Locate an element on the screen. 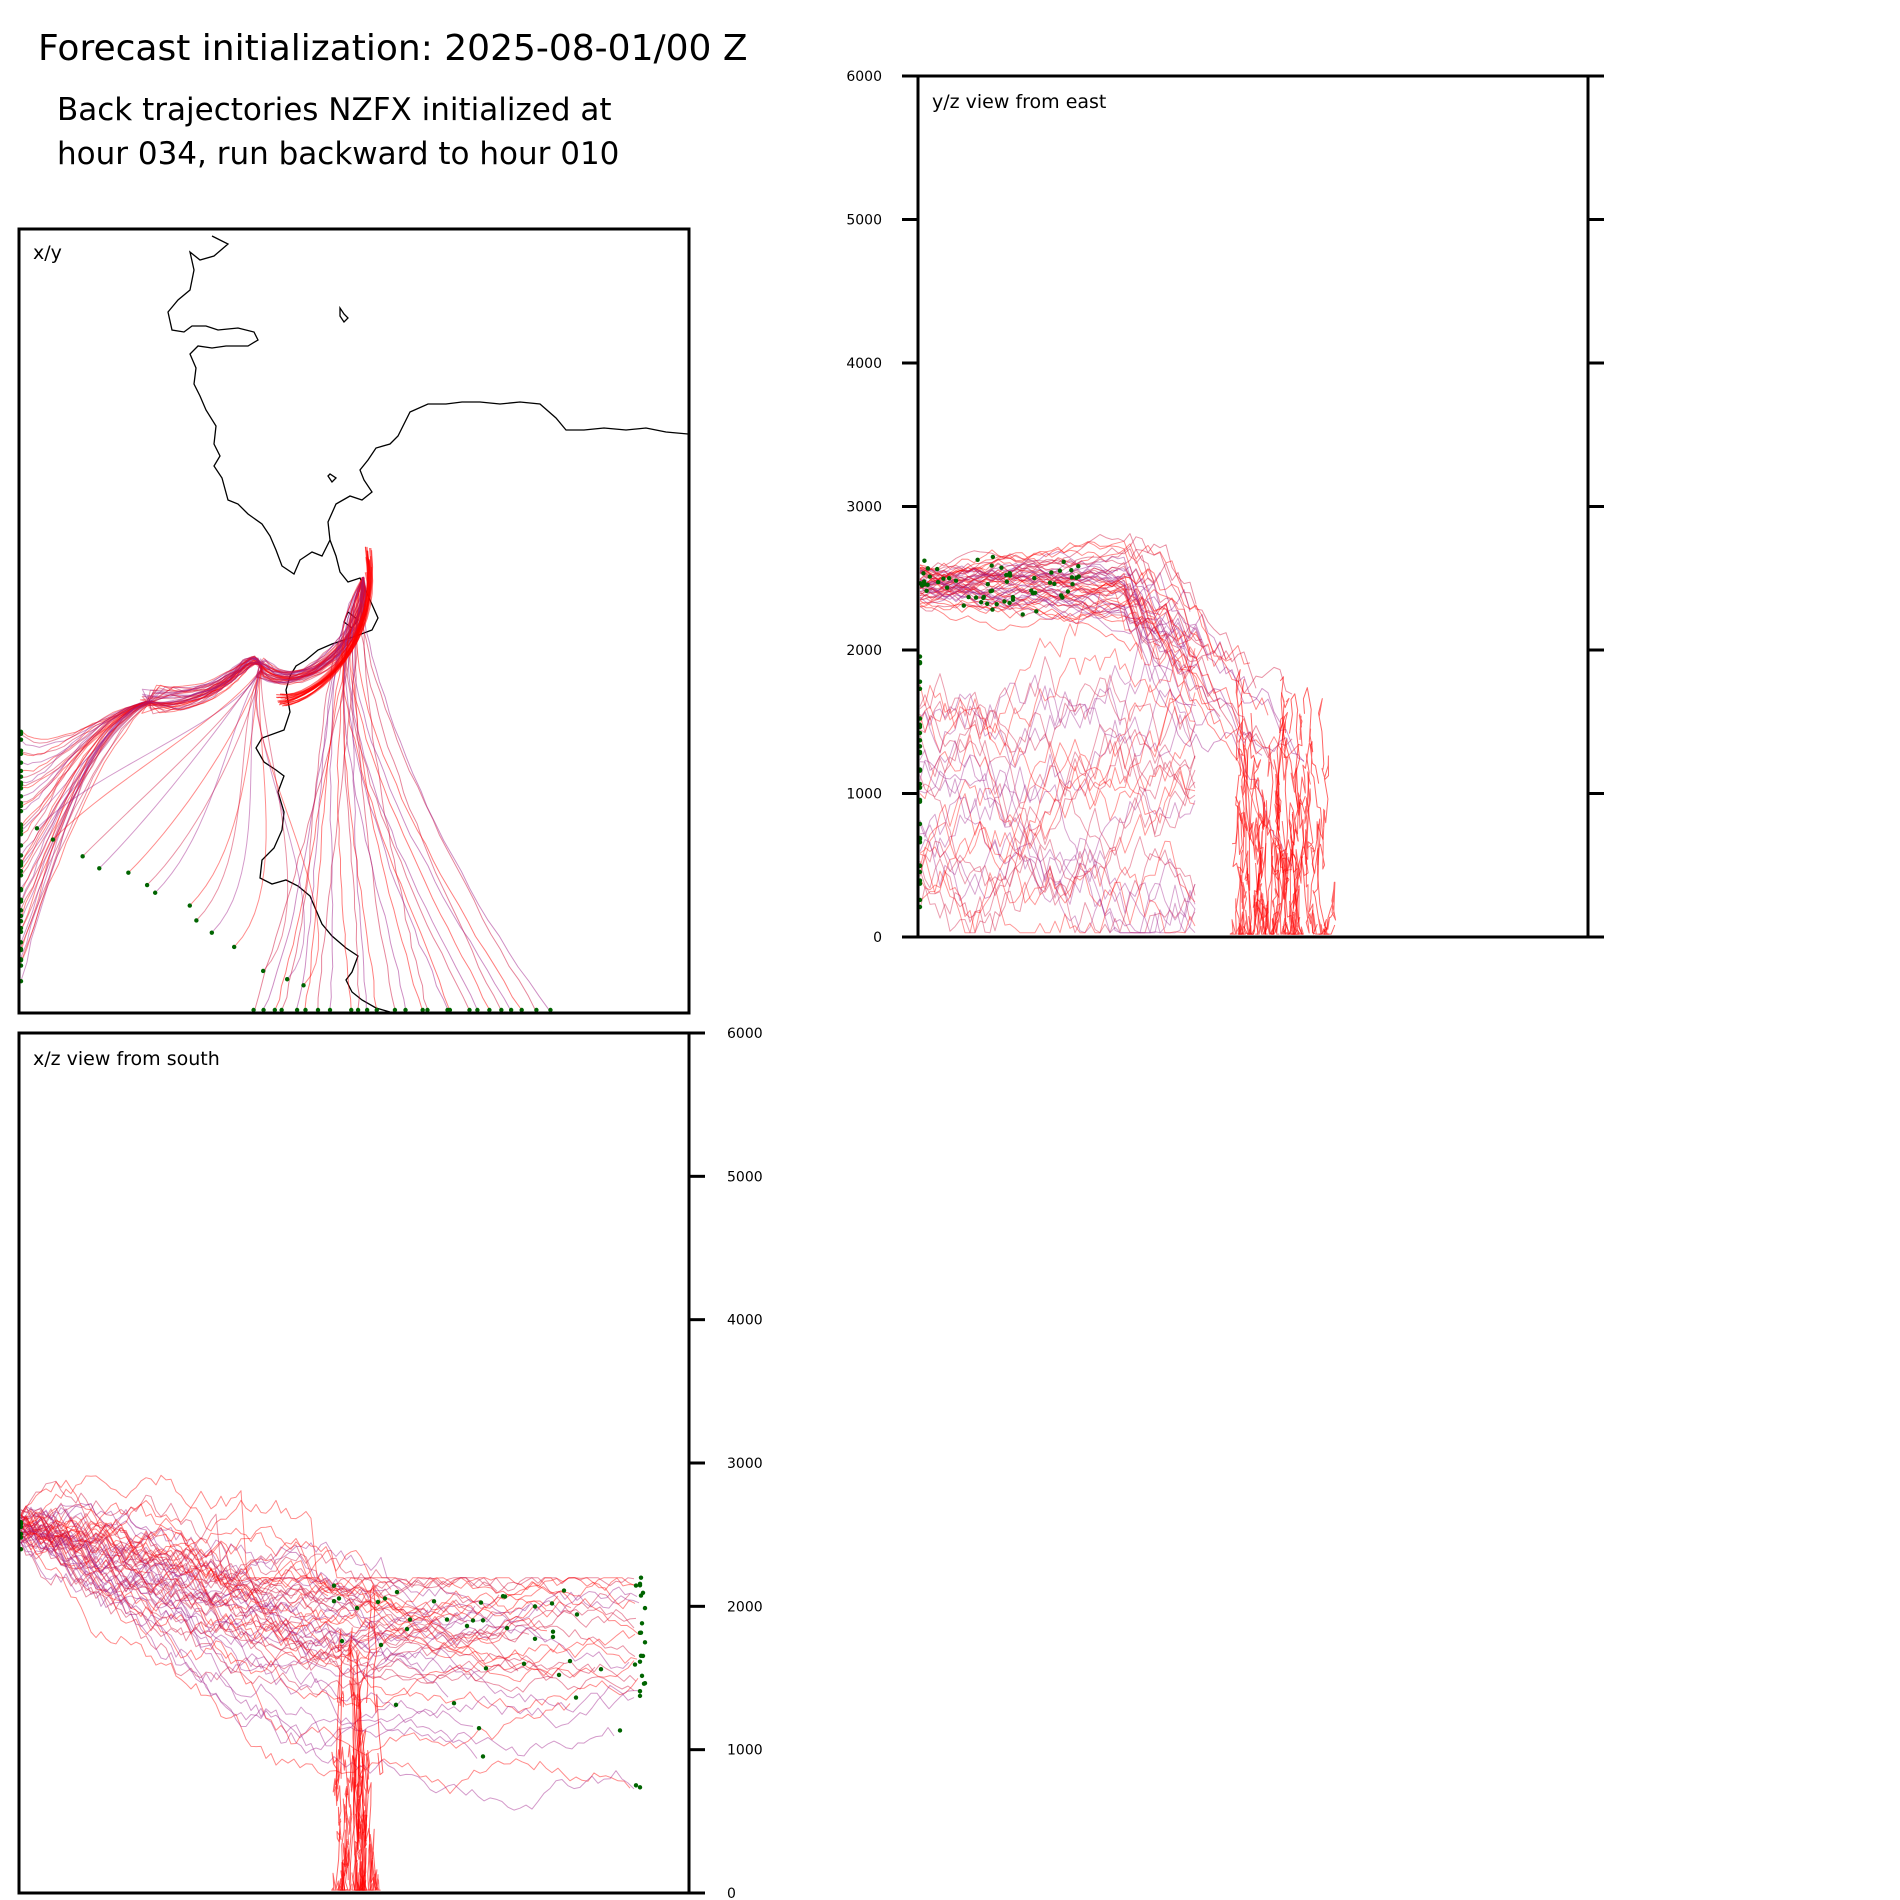 Image resolution: width=1900 pixels, height=1900 pixels. yz-trajectories is located at coordinates (1128, 734).